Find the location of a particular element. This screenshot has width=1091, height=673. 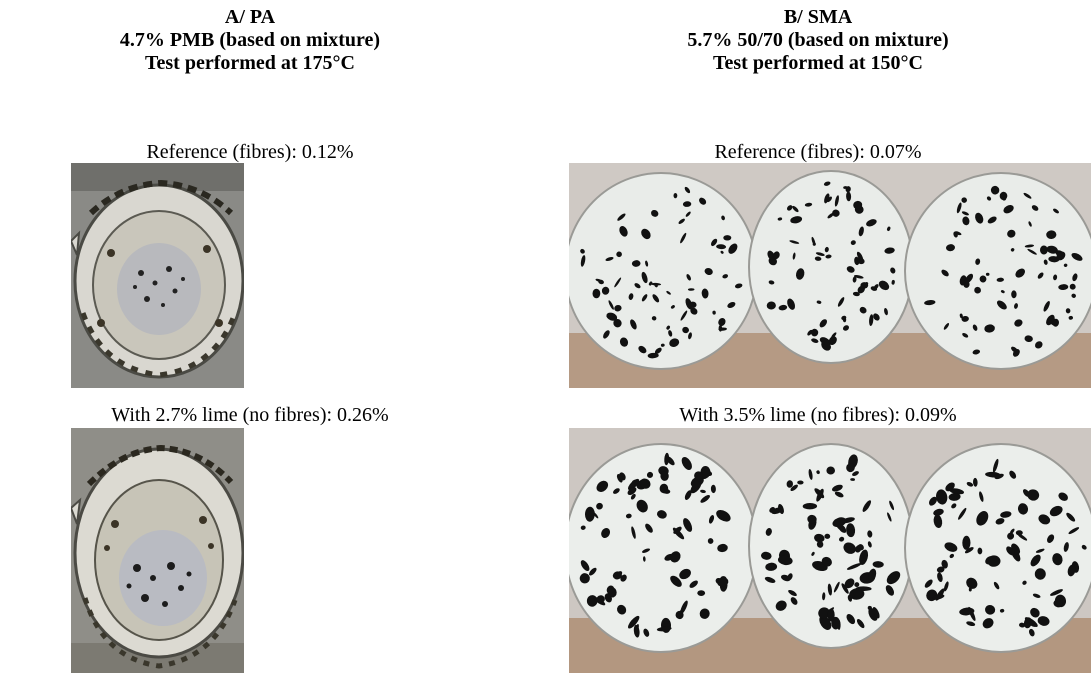

photo-caption: With 3.5% lime (no fibres): 0.09% is located at coordinates (818, 415).